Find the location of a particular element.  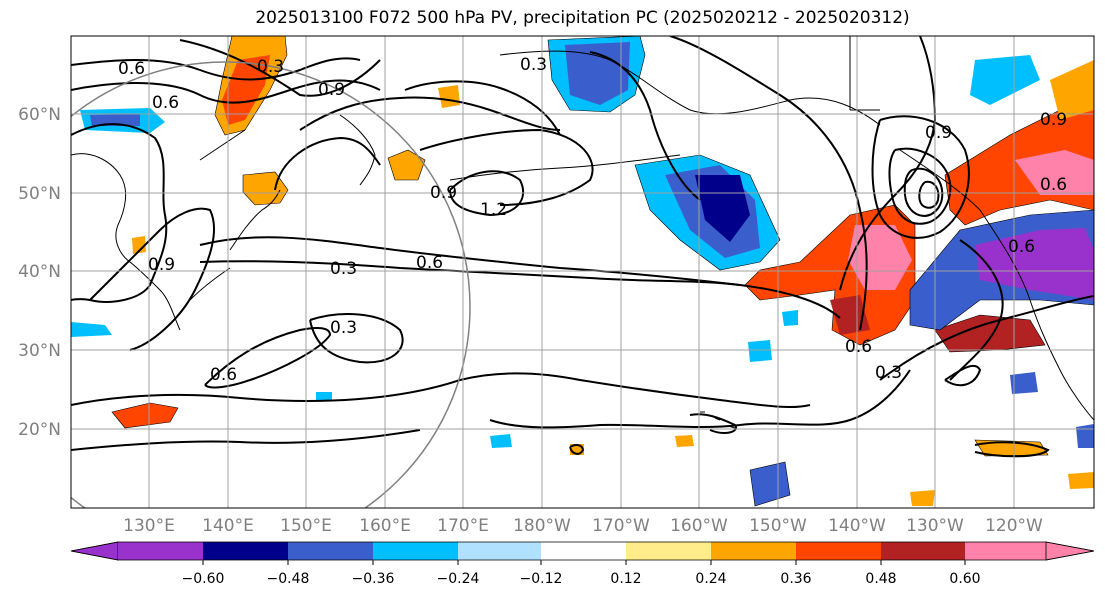

lon-label: 180°W is located at coordinates (542, 526).